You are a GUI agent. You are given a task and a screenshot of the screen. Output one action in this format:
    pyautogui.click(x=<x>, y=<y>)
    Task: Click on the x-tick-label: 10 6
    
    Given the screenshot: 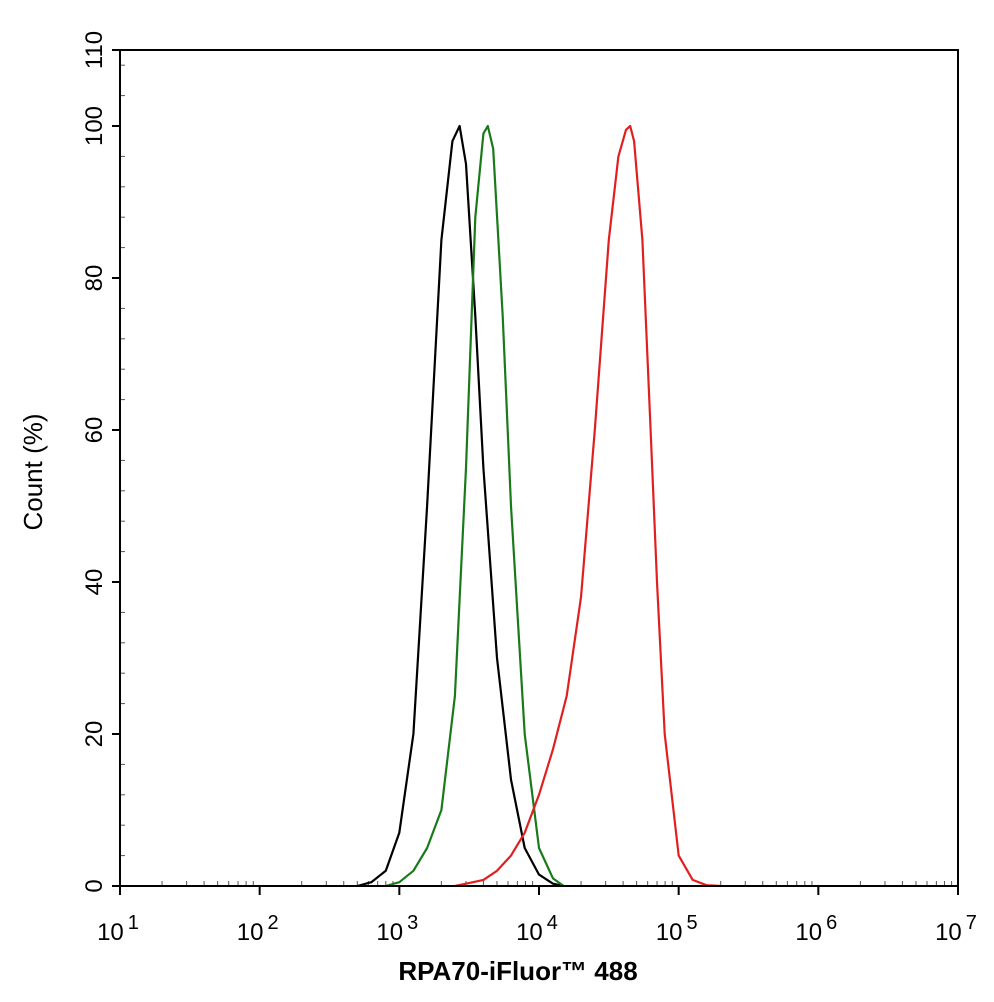 What is the action you would take?
    pyautogui.click(x=816, y=929)
    